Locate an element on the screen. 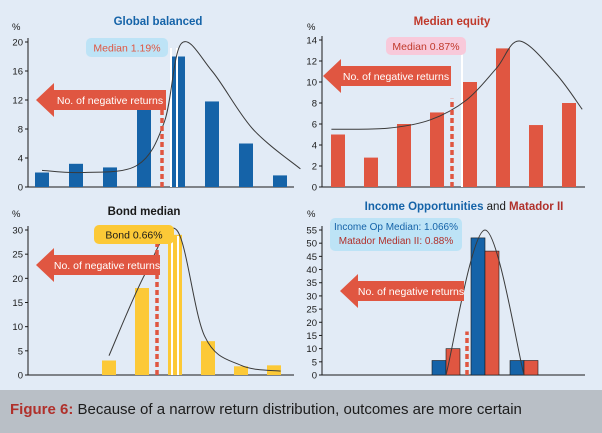 The width and height of the screenshot is (602, 433). median-label-2: Bond 0.66% is located at coordinates (133, 236).